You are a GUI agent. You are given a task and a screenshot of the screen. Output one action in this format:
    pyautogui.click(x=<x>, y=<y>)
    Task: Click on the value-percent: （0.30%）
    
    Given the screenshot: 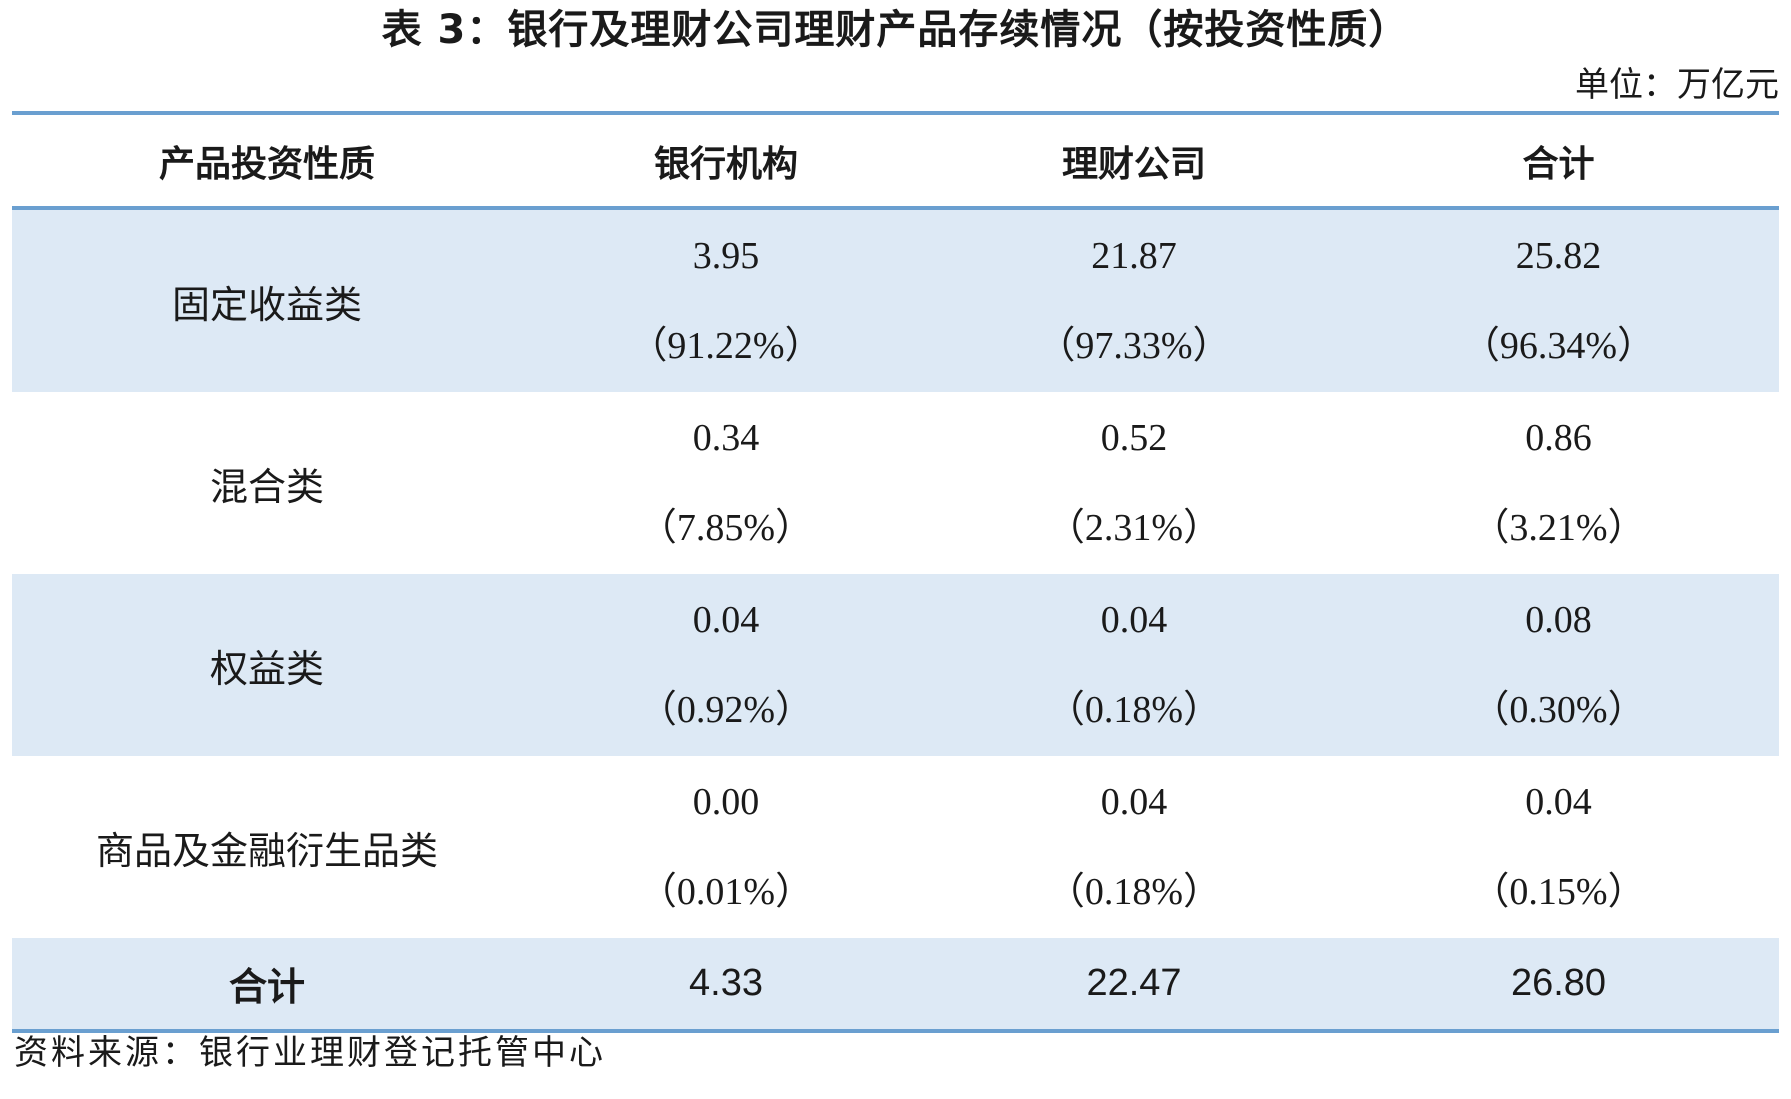 What is the action you would take?
    pyautogui.click(x=1558, y=710)
    